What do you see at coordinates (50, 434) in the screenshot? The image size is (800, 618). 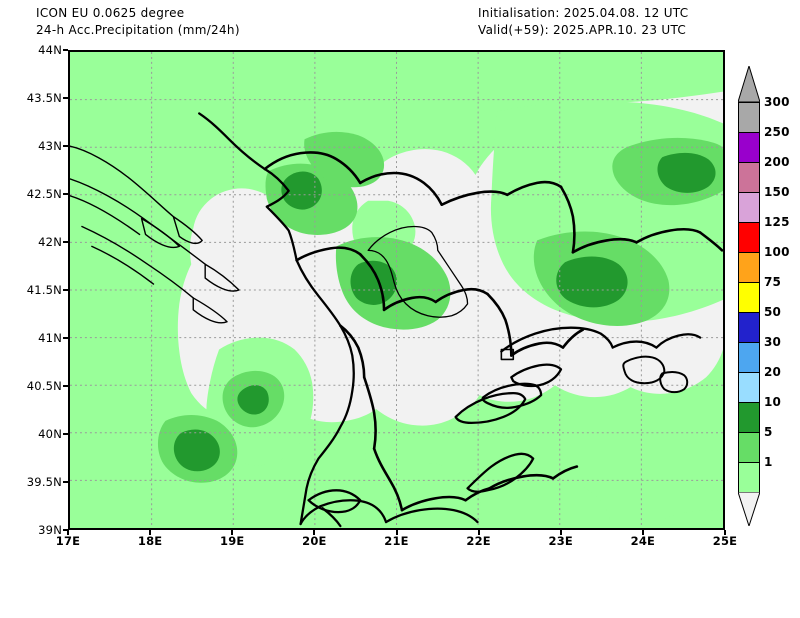 I see `y-tick-label: 40N` at bounding box center [50, 434].